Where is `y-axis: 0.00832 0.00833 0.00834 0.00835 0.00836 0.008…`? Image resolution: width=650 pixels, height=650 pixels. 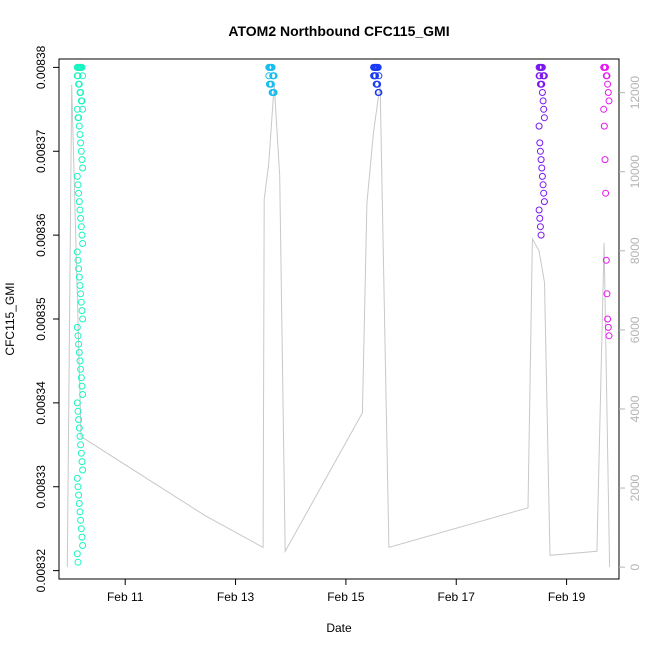
y-axis: 0.00832 0.00833 0.00834 0.00835 0.00836 0.008… is located at coordinates (46, 318).